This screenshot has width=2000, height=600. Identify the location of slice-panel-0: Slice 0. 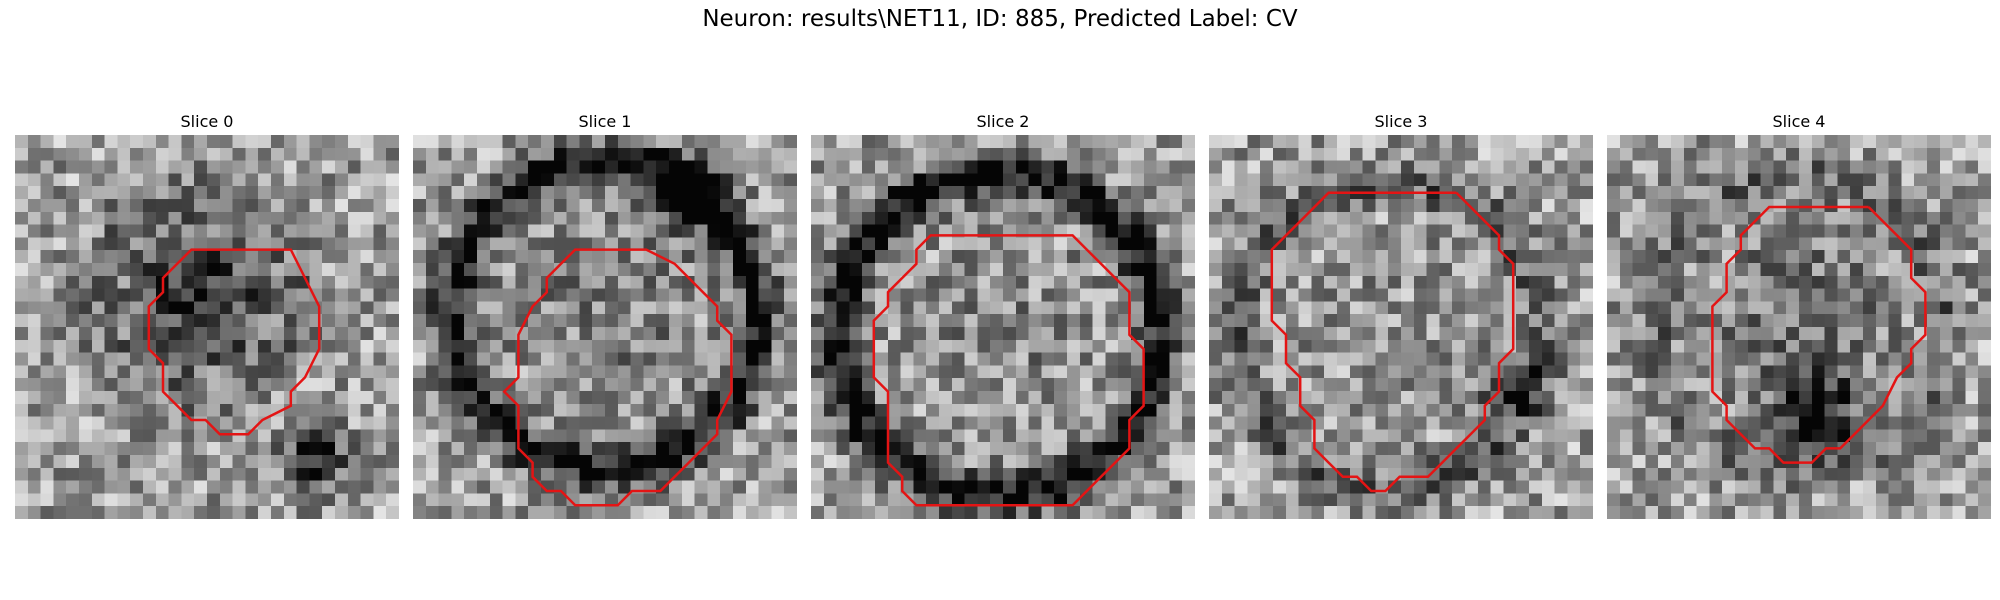
(207, 314).